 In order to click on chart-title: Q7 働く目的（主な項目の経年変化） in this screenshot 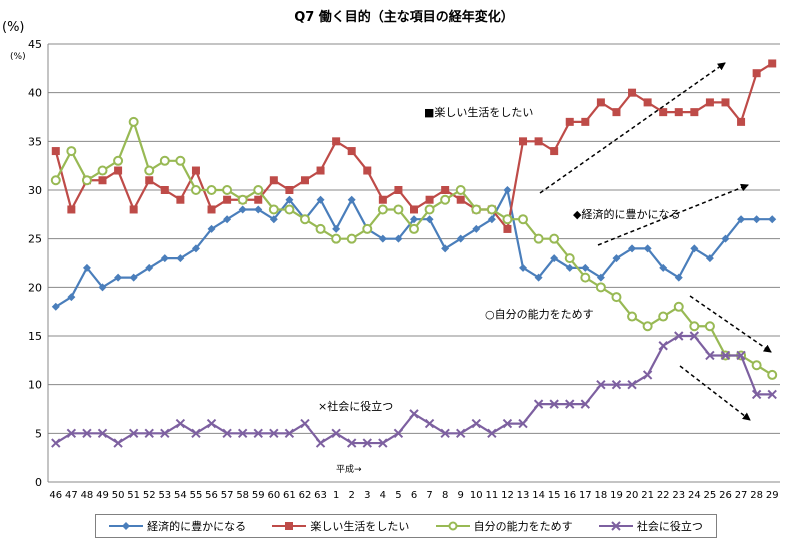, I will do `click(404, 17)`.